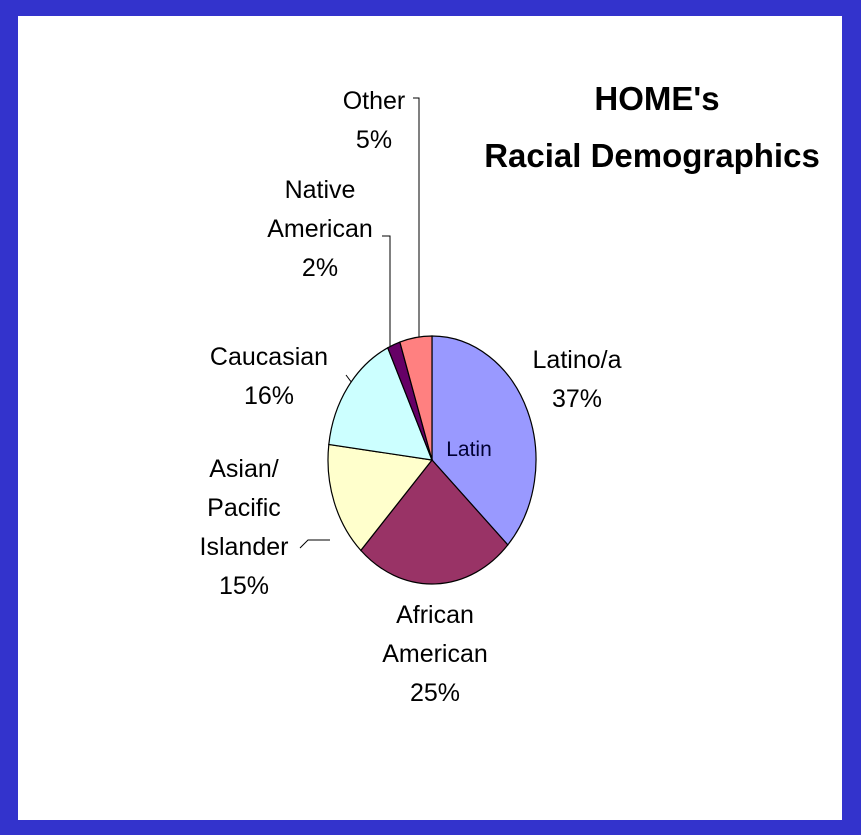  I want to click on slice-label-native-american: Native American 2%, so click(320, 229).